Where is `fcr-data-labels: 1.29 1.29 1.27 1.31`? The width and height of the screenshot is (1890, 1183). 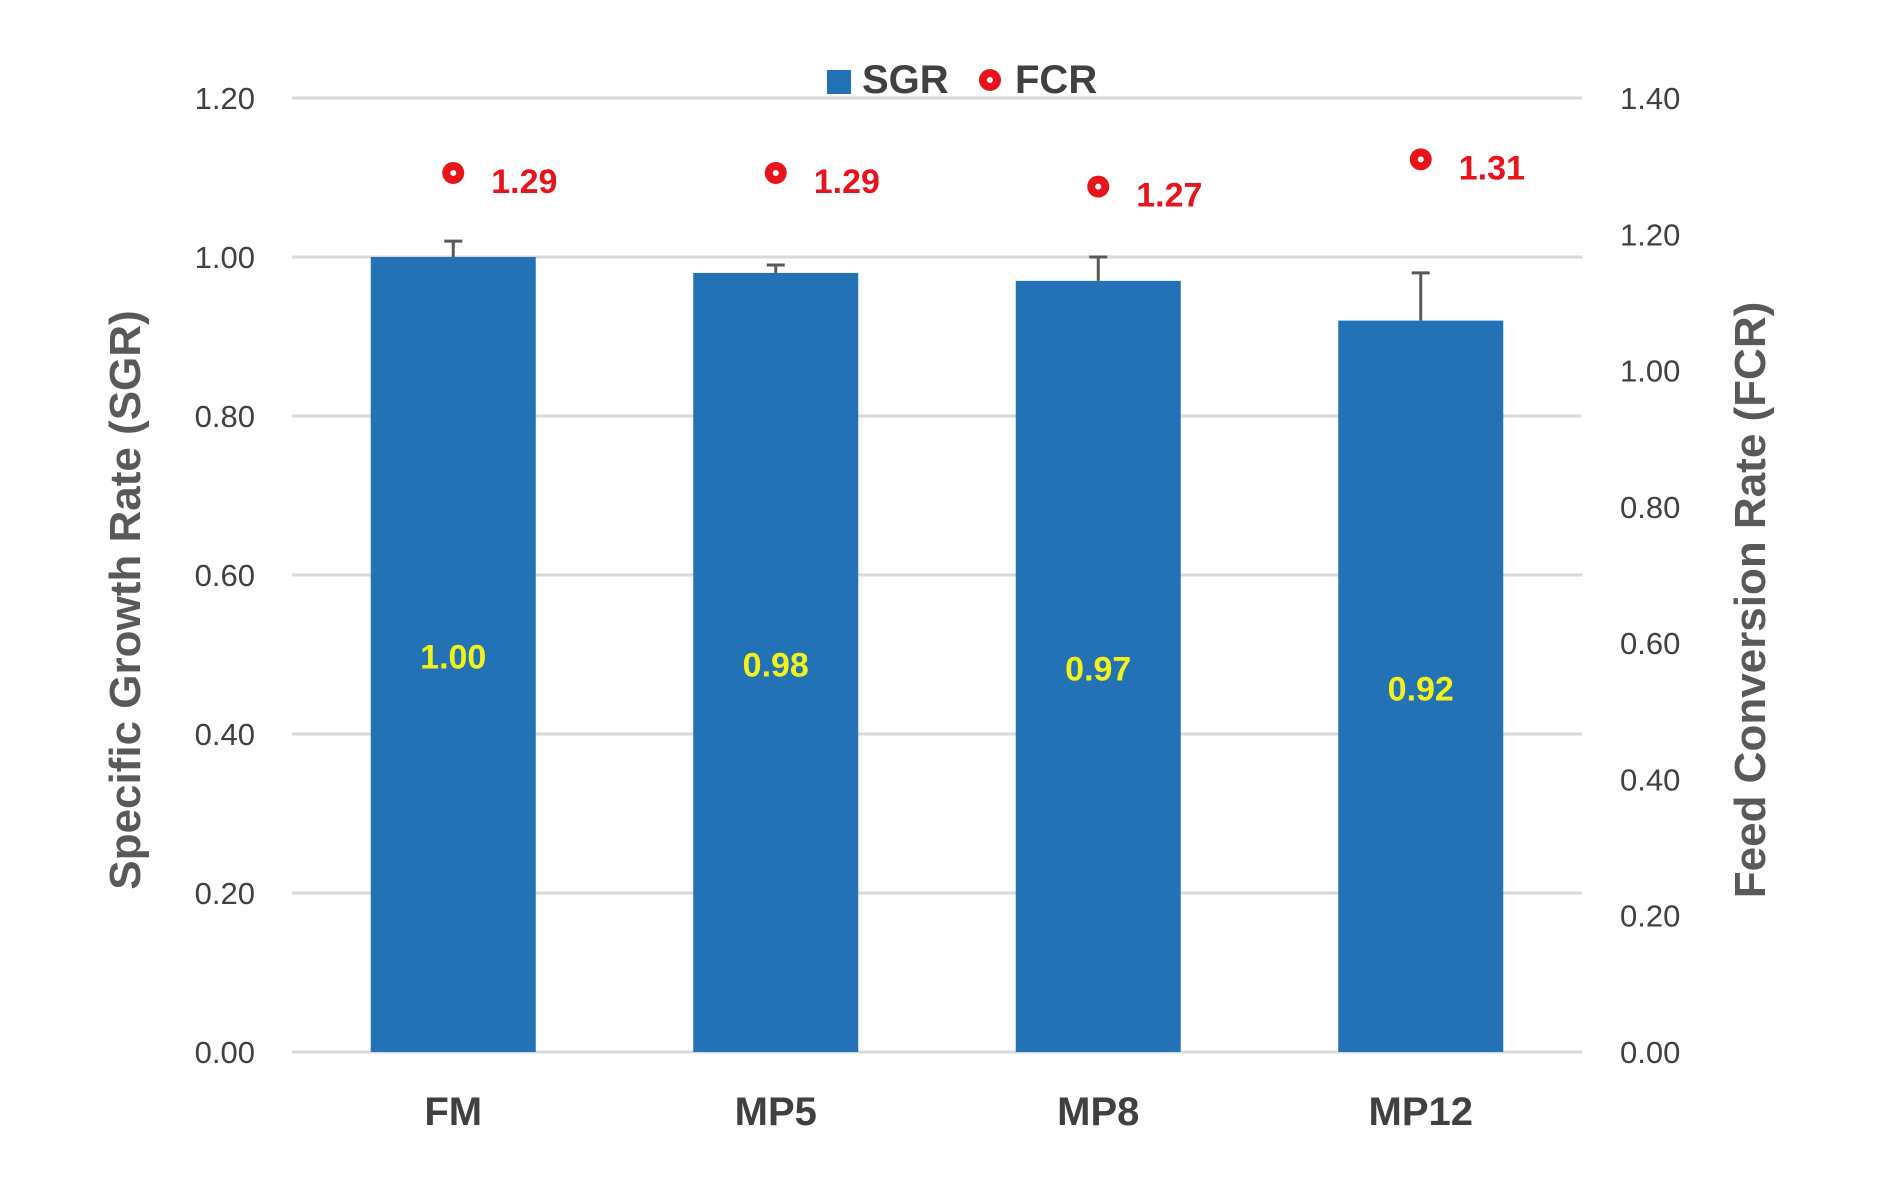 fcr-data-labels: 1.29 1.29 1.27 1.31 is located at coordinates (1008, 181).